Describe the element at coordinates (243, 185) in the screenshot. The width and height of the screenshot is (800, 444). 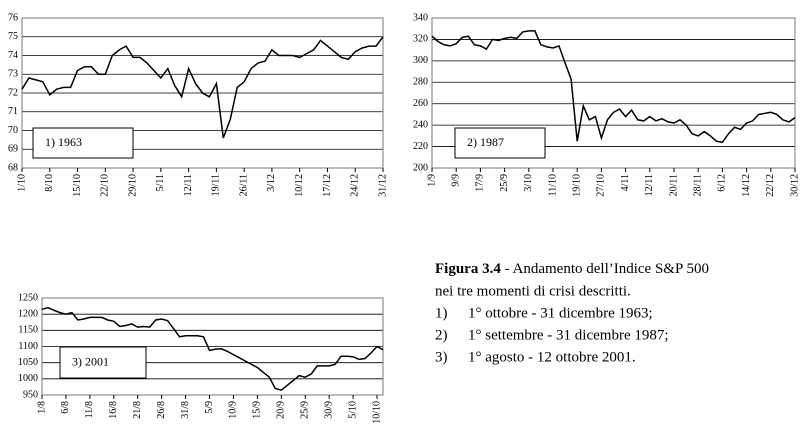
I see `x-tick-label: 26/11` at that location.